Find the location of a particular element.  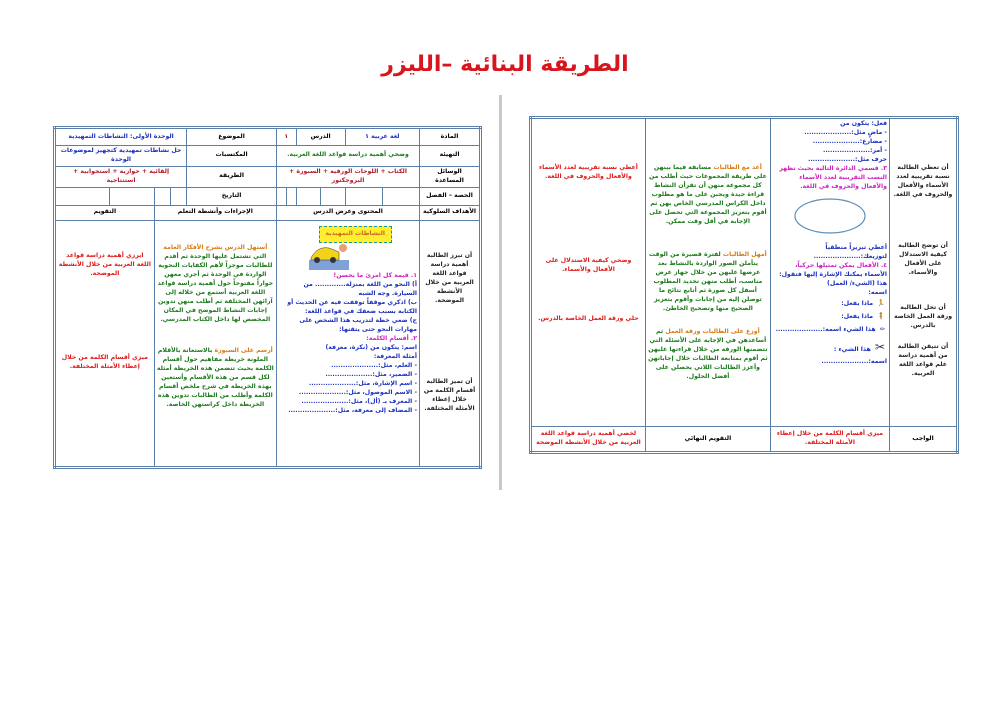

label: الموضوع is located at coordinates (231, 136).